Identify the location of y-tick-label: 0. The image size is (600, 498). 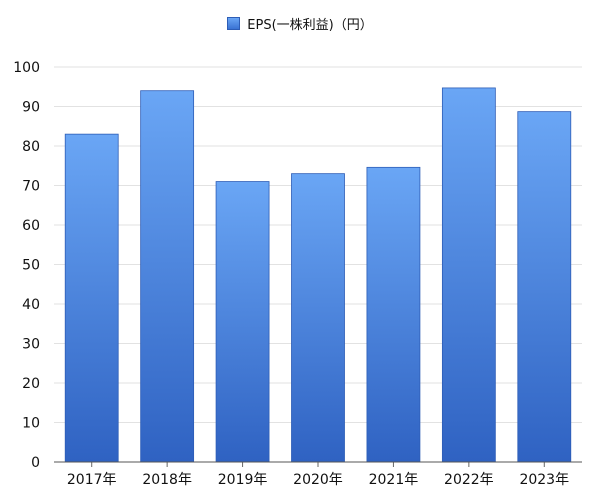
(35, 463).